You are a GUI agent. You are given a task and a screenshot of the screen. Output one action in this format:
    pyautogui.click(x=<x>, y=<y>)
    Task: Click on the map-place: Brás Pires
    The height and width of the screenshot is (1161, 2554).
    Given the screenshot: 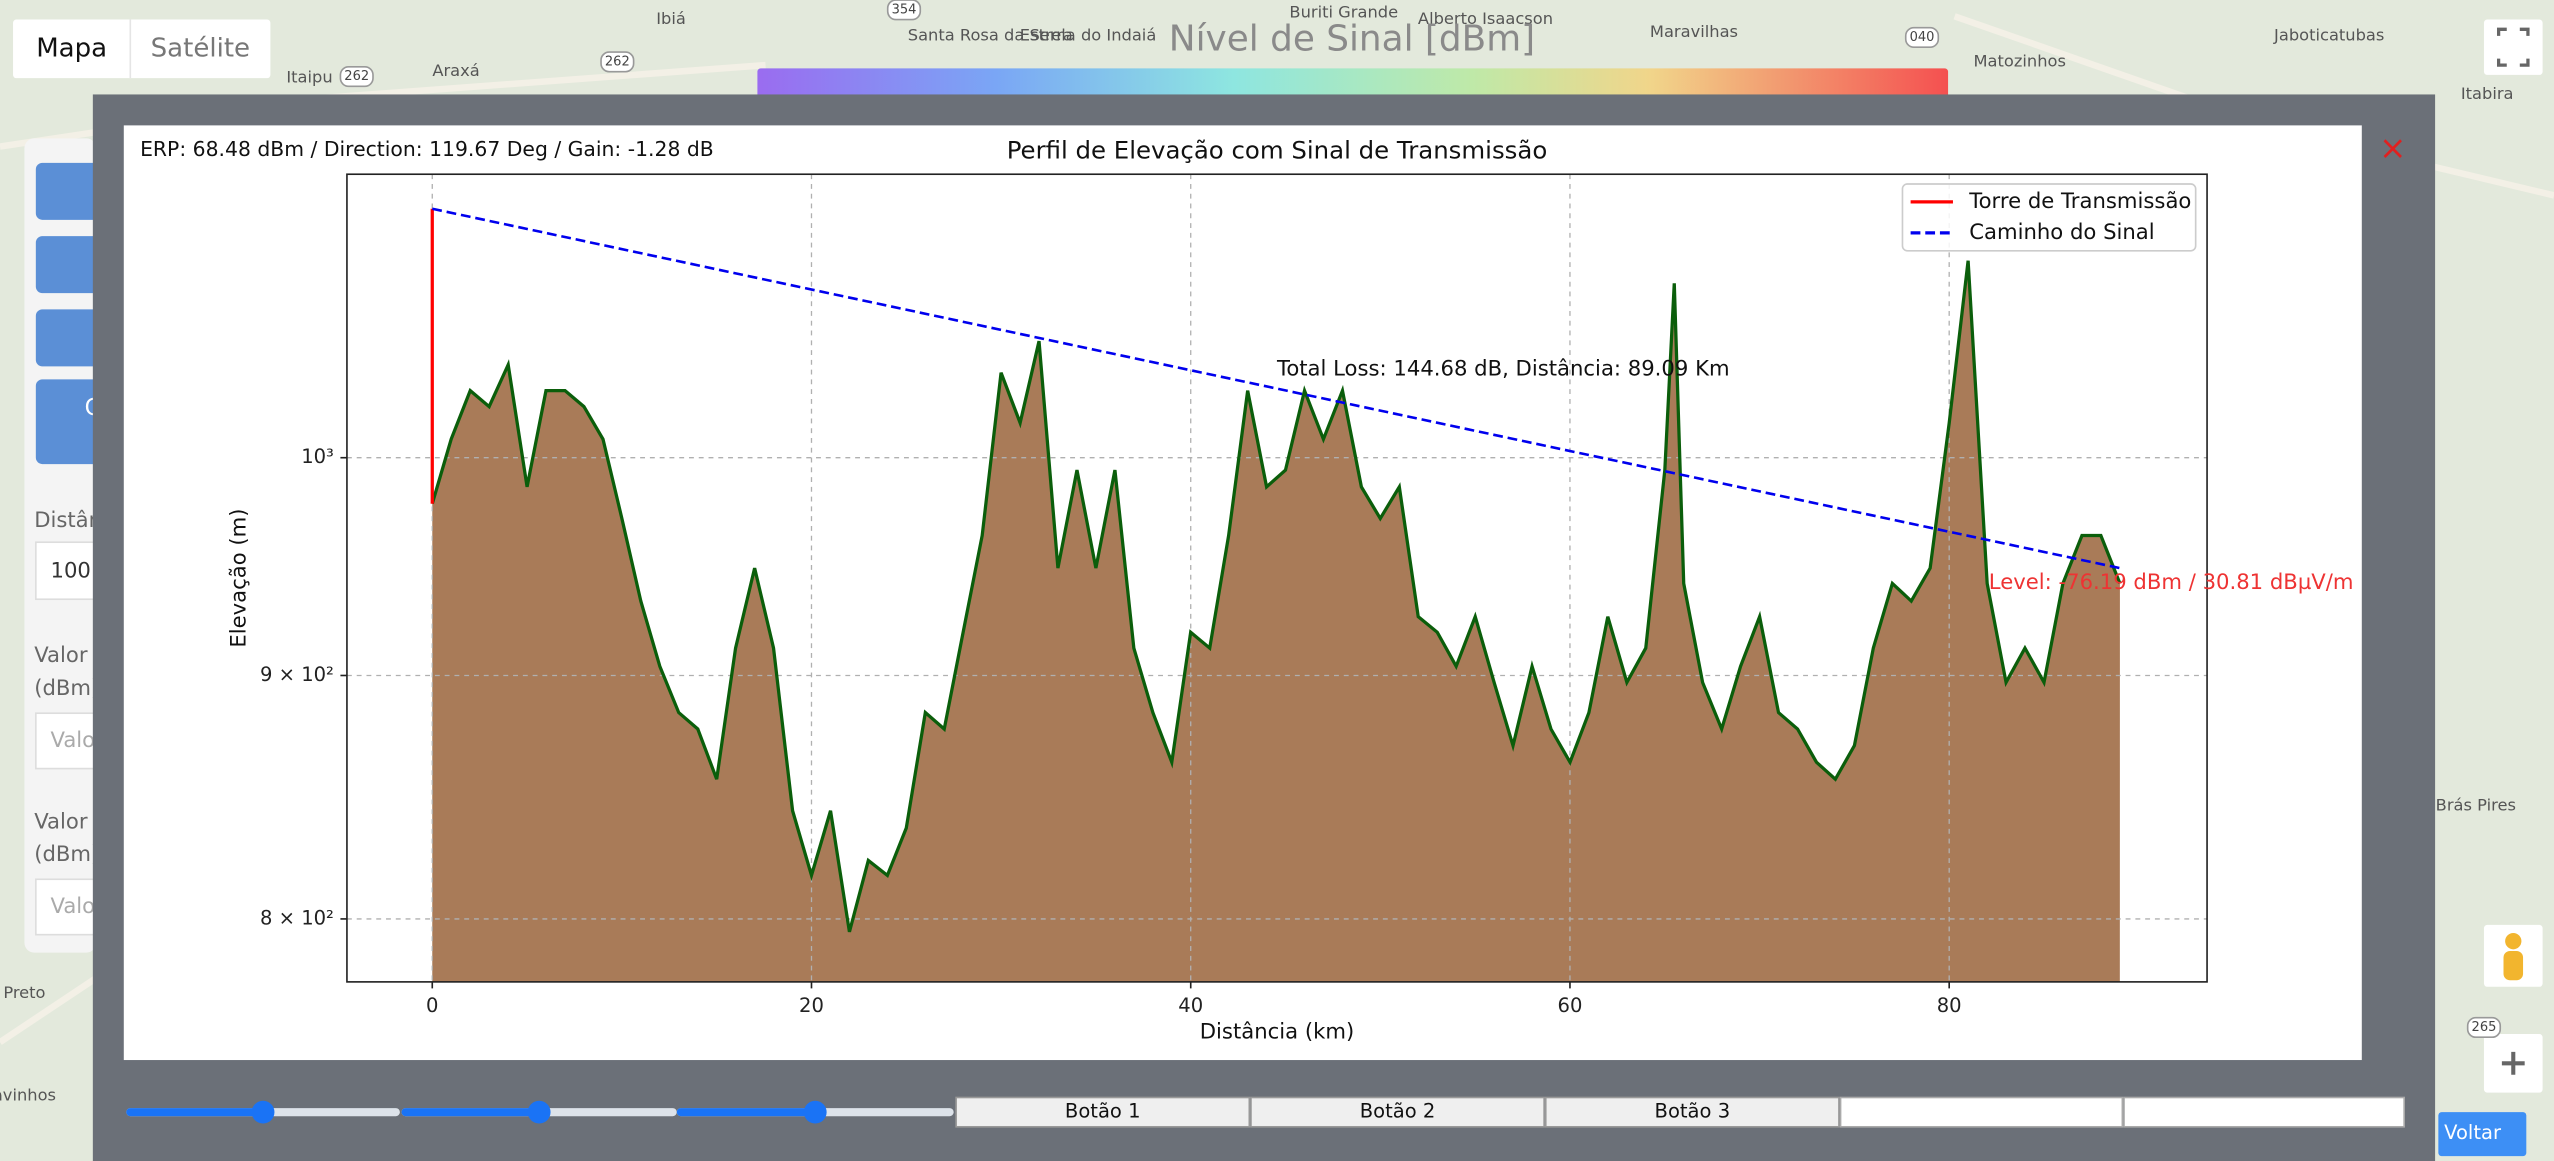 What is the action you would take?
    pyautogui.click(x=2476, y=805)
    